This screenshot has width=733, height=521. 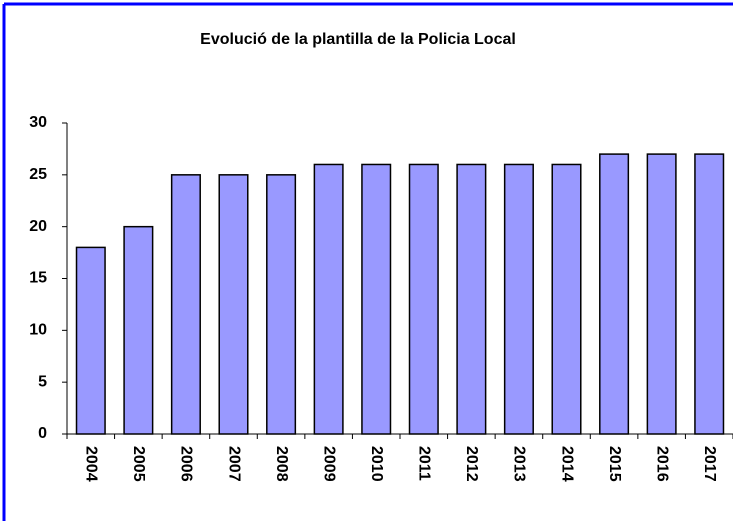 I want to click on x-tick-label: 2010, so click(x=376, y=464).